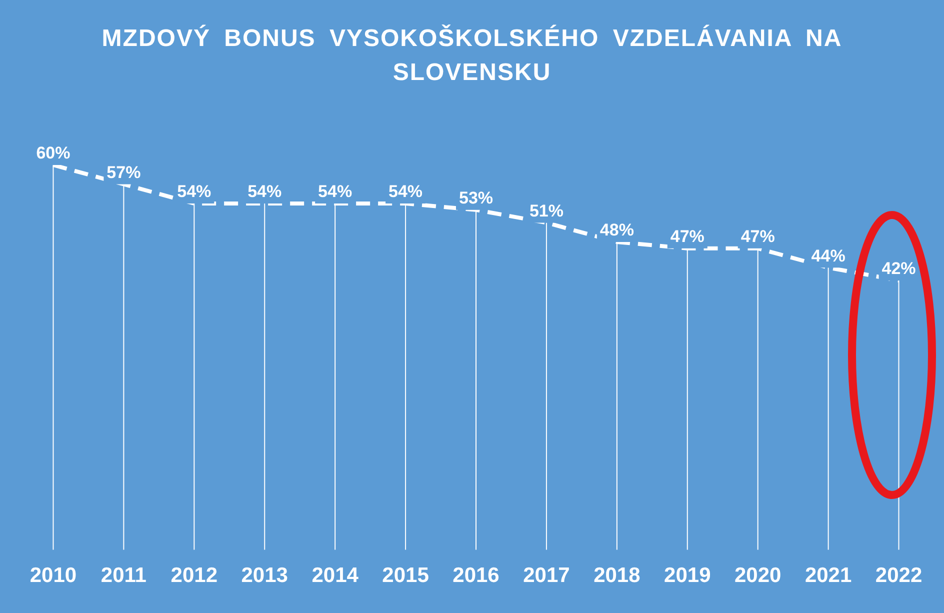  I want to click on x-tick-label: 2012, so click(194, 576).